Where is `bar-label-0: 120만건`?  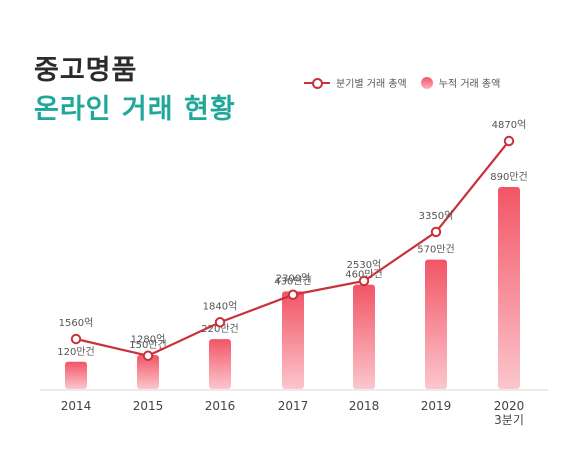
bar-label-0: 120만건 is located at coordinates (76, 352).